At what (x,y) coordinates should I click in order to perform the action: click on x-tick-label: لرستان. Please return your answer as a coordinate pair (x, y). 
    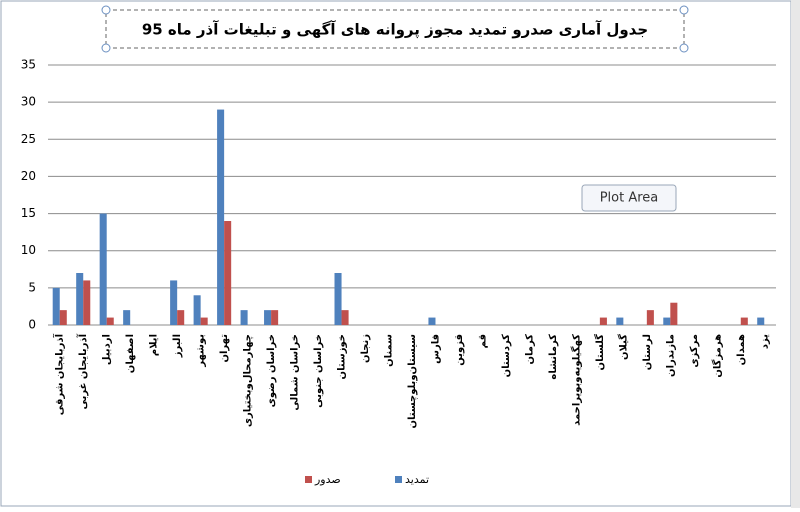
    Looking at the image, I should click on (647, 352).